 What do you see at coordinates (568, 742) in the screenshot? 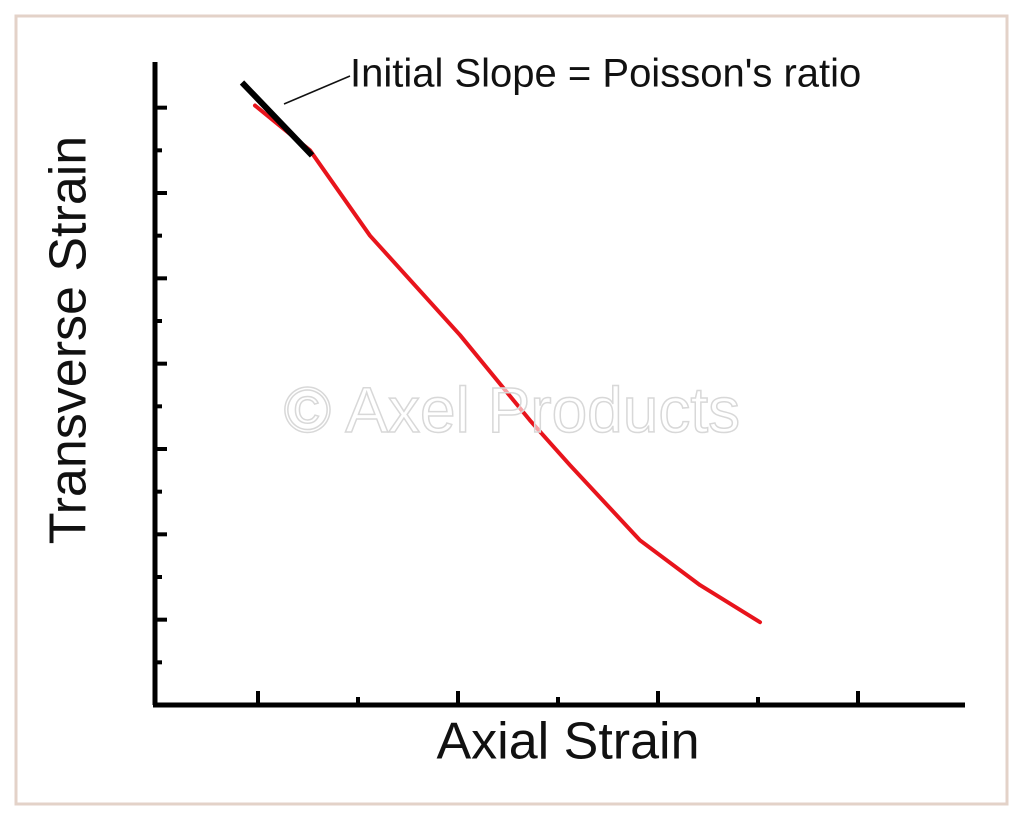
I see `x-axis-label: Axial Strain` at bounding box center [568, 742].